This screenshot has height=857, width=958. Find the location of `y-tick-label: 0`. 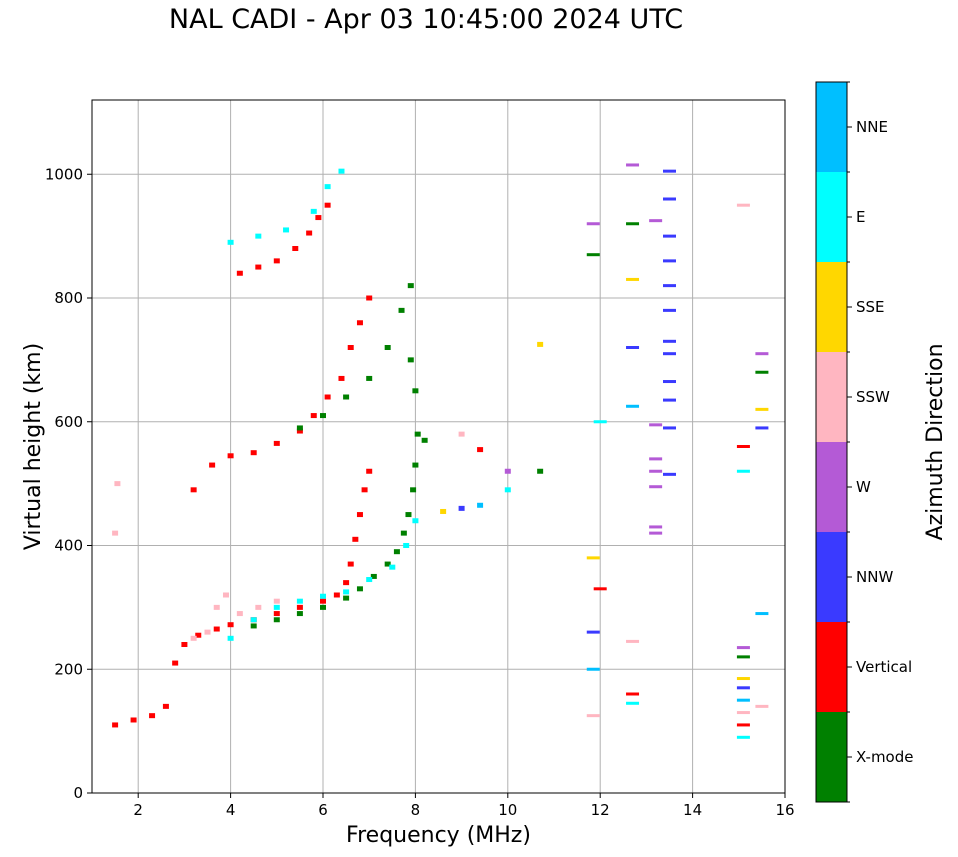

y-tick-label: 0 is located at coordinates (78, 793).